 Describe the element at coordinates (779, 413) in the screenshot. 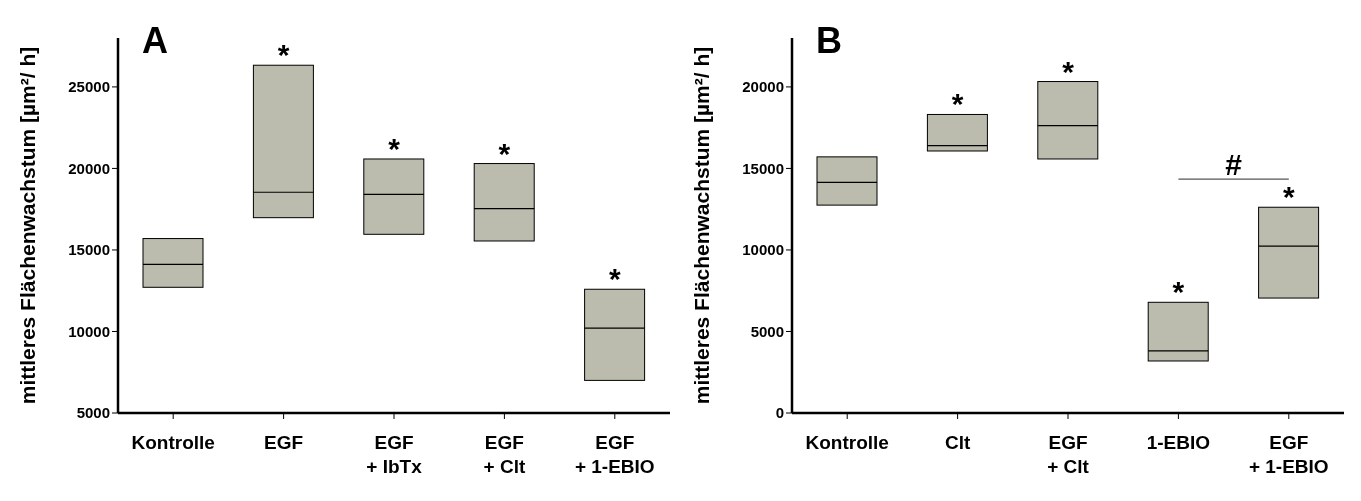

I see `y-tick-label: 0` at that location.